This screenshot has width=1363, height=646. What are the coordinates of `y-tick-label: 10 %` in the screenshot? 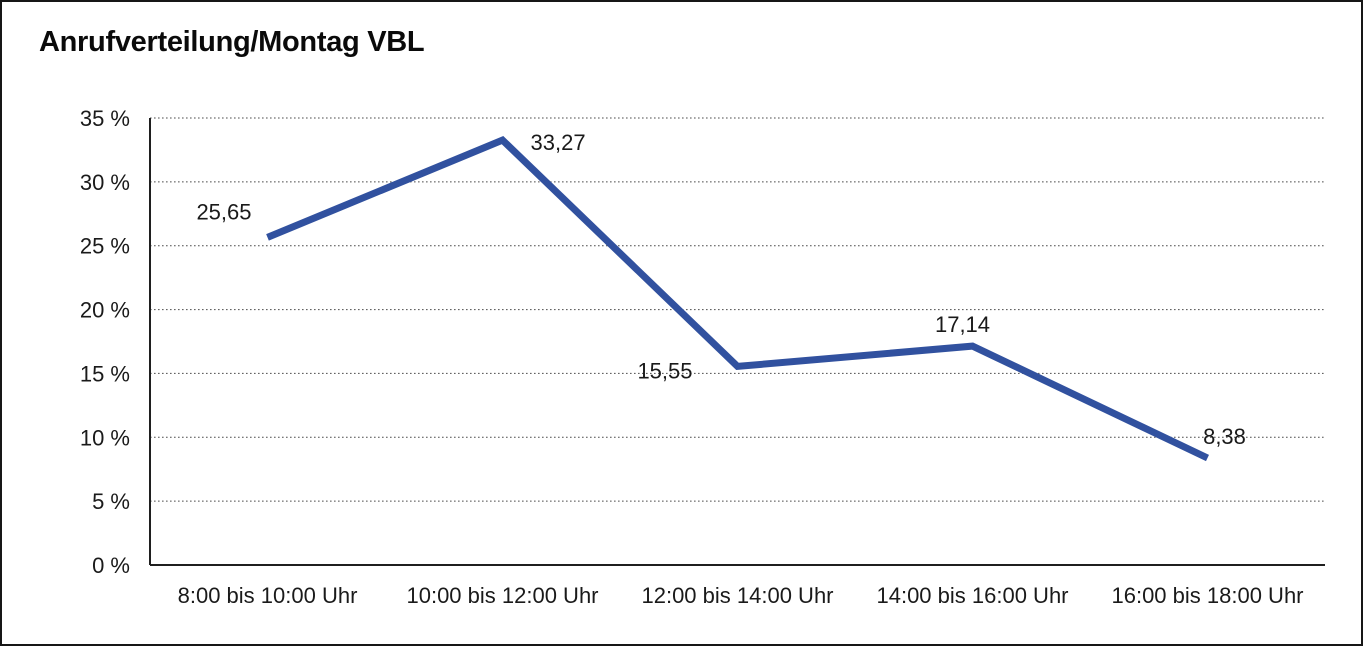 It's located at (105, 437).